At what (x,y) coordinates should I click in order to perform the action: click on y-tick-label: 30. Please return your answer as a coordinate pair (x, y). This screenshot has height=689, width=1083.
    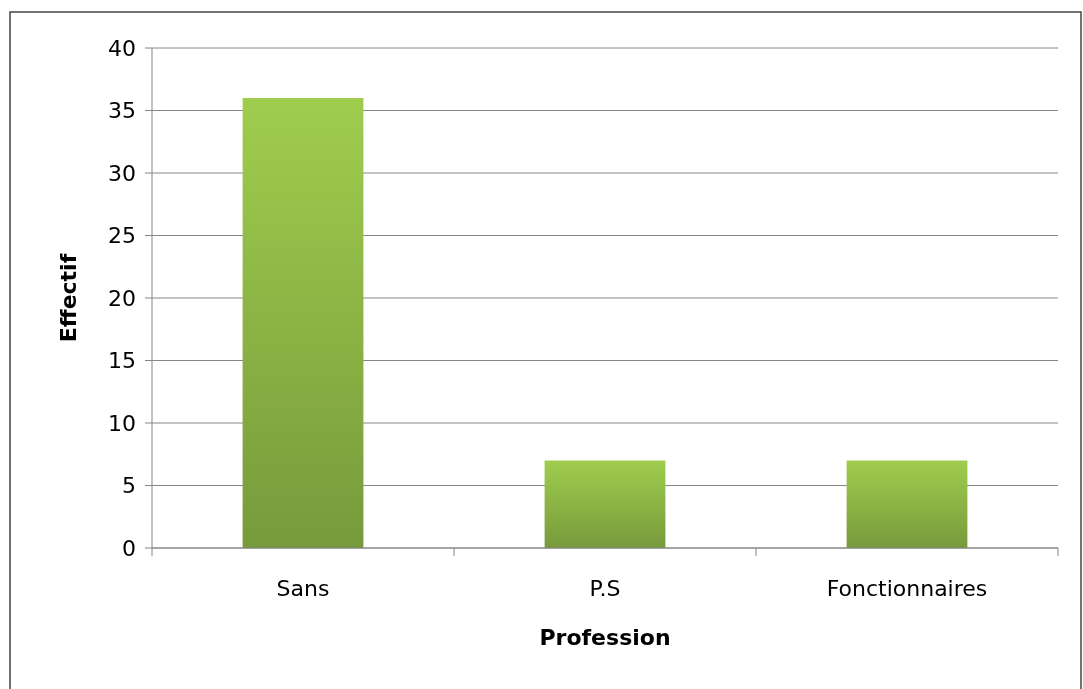
    Looking at the image, I should click on (122, 173).